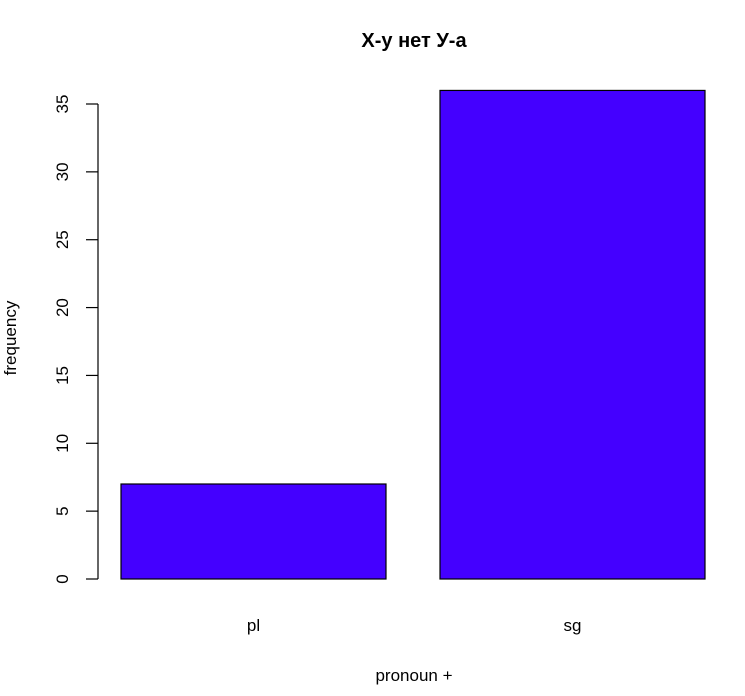 The height and width of the screenshot is (696, 745). What do you see at coordinates (62, 375) in the screenshot?
I see `y-tick-label: 15` at bounding box center [62, 375].